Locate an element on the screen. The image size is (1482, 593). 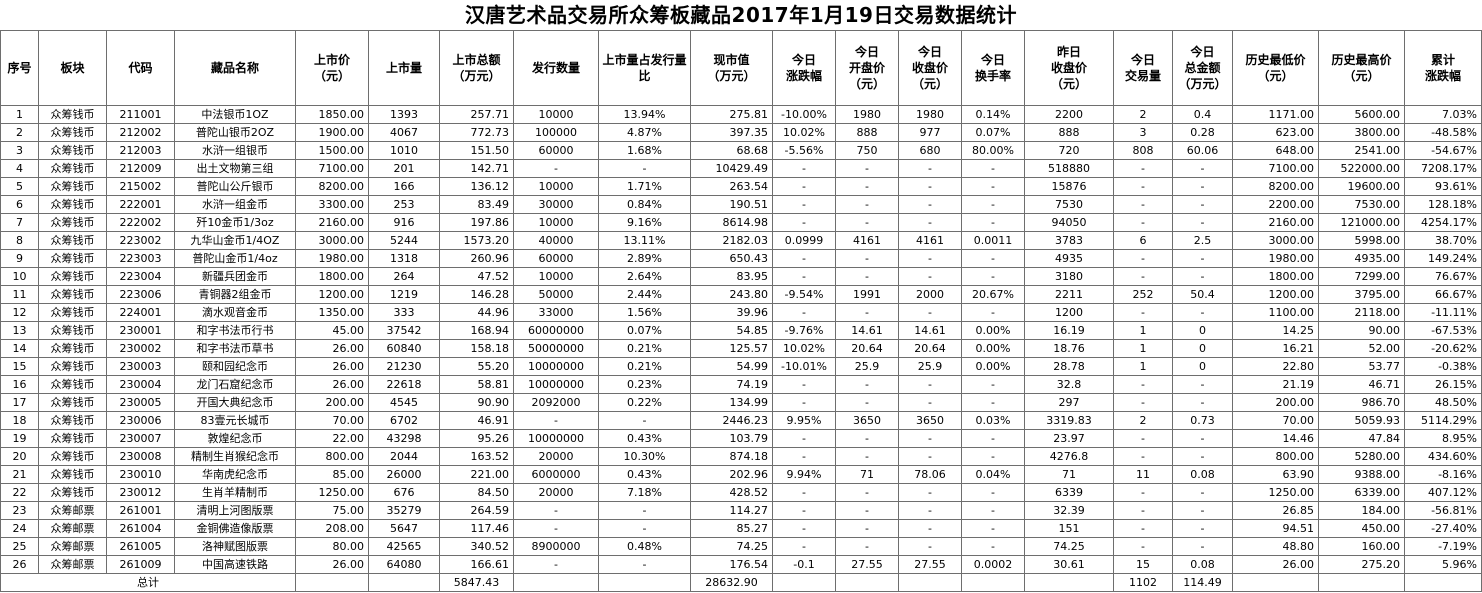
table-cell: 986.70 is located at coordinates (1361, 402).